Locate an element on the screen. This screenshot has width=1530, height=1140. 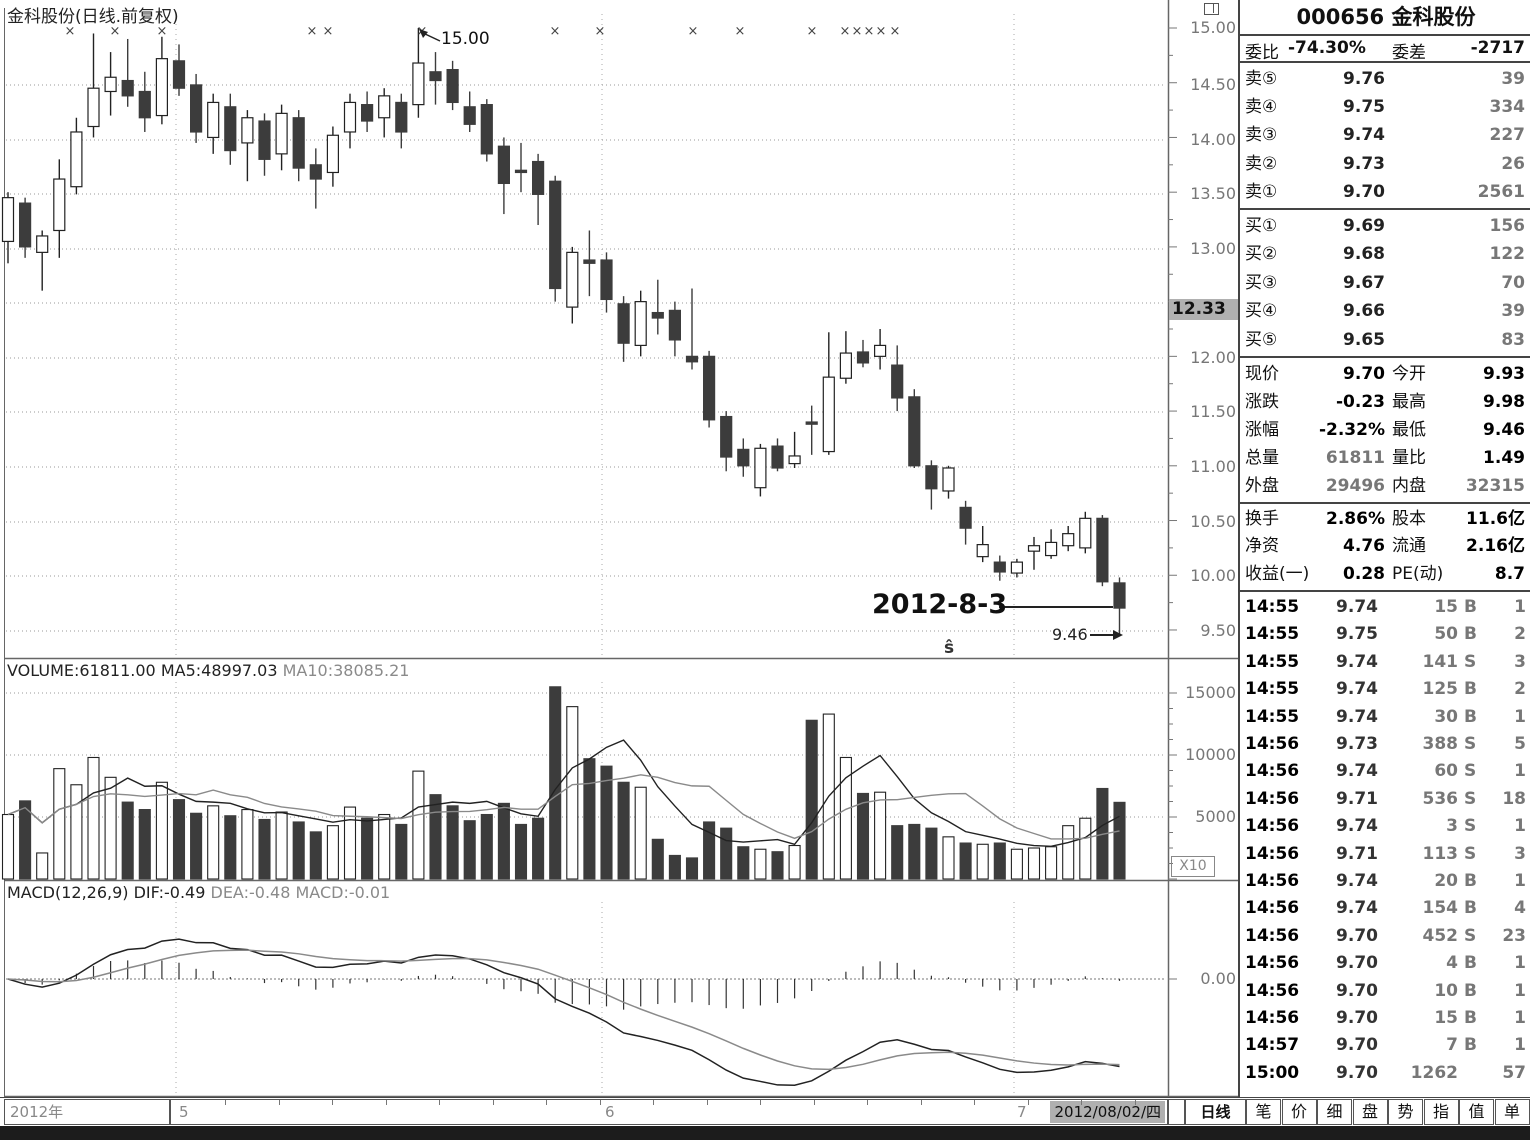
tick-volume: 4 is located at coordinates (1452, 963).